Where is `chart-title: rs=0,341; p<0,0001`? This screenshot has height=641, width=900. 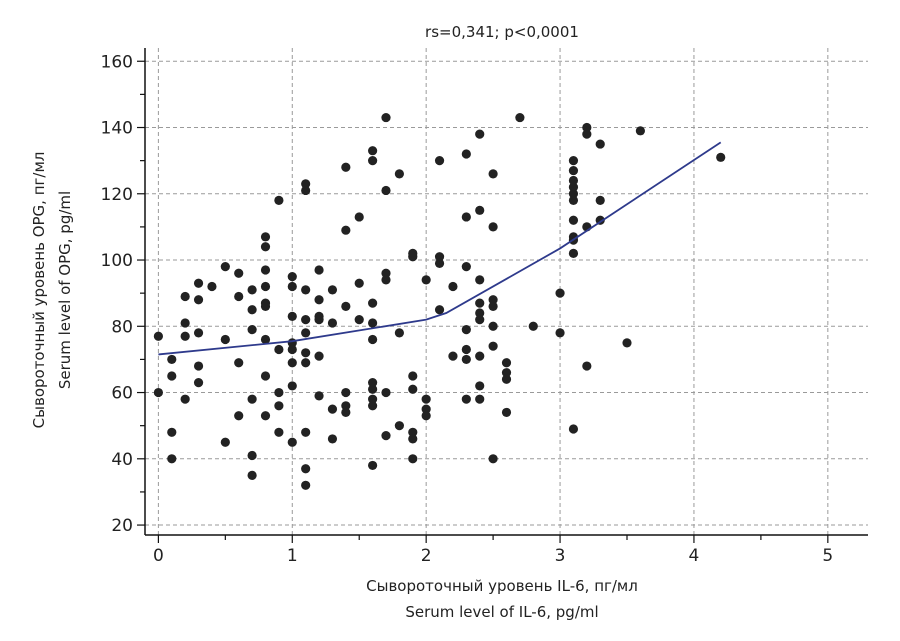 chart-title: rs=0,341; p<0,0001 is located at coordinates (502, 32).